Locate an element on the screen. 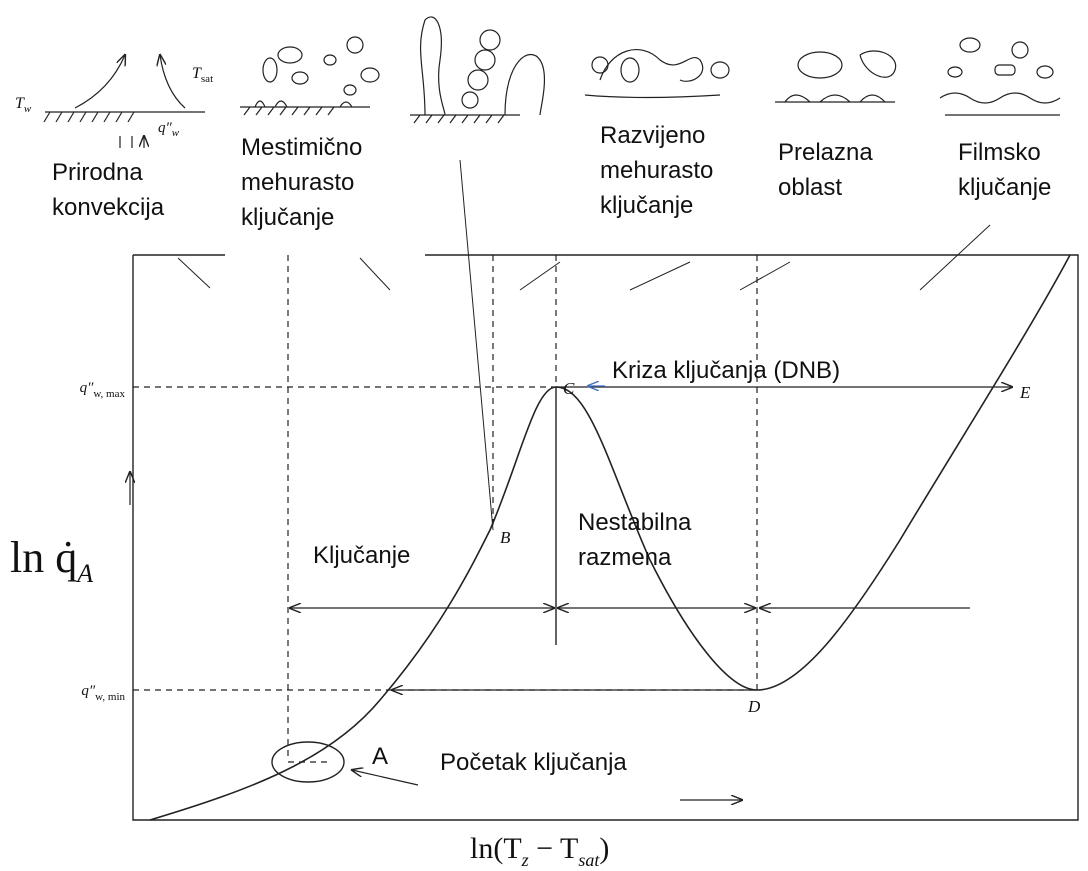  annotation: Ključanje is located at coordinates (361, 555).